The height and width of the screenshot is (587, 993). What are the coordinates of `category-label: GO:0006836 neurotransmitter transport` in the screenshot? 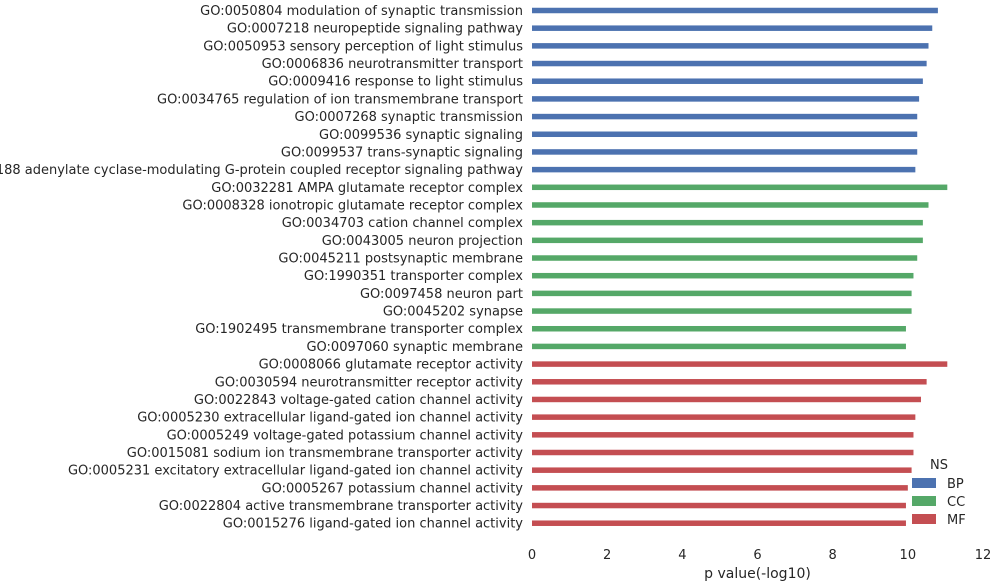 It's located at (392, 64).